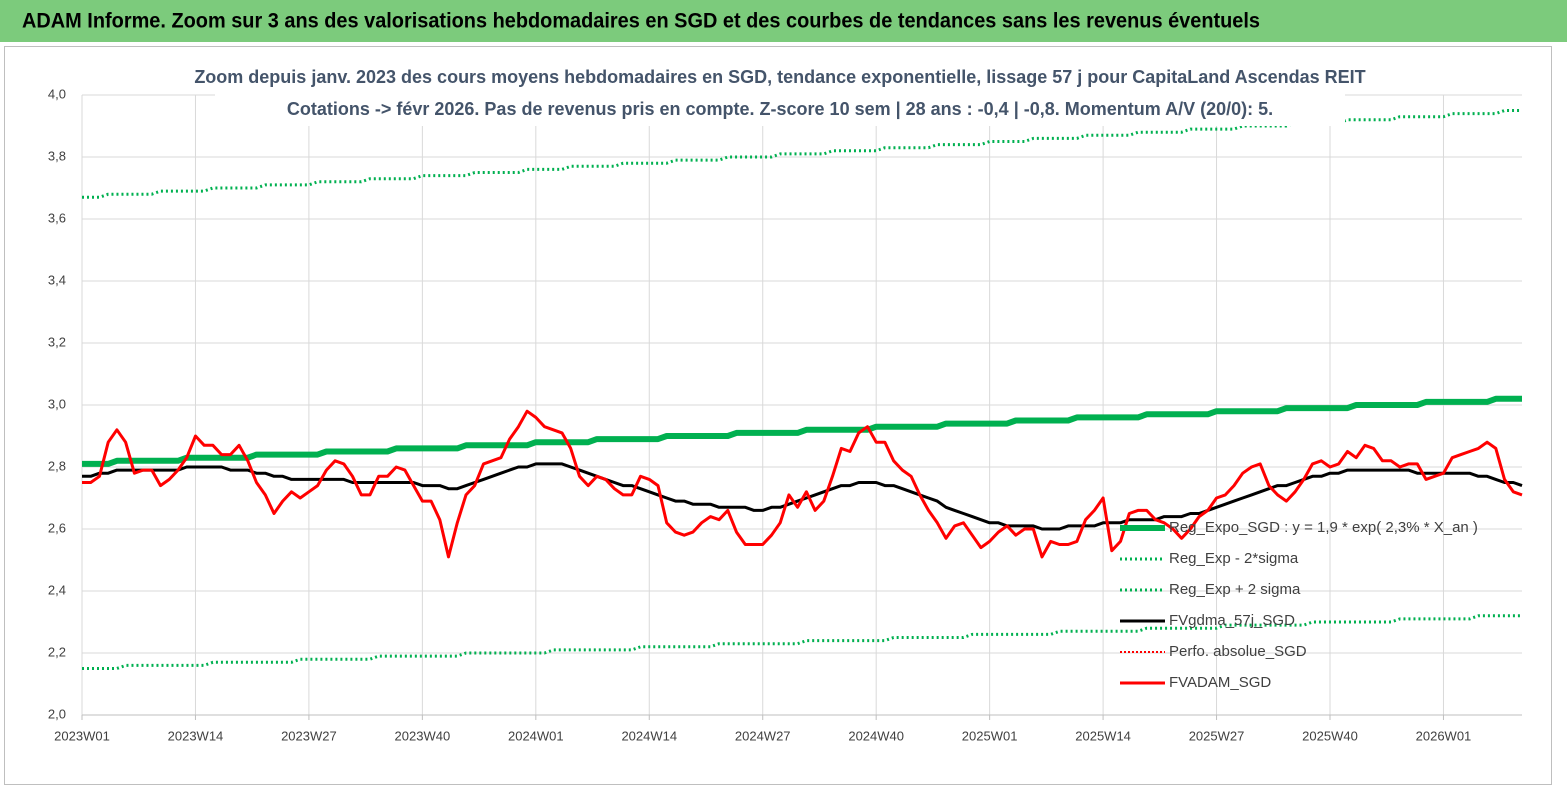 This screenshot has width=1567, height=792. What do you see at coordinates (1235, 589) in the screenshot?
I see `legend-label: Reg_Exp + 2 sigma` at bounding box center [1235, 589].